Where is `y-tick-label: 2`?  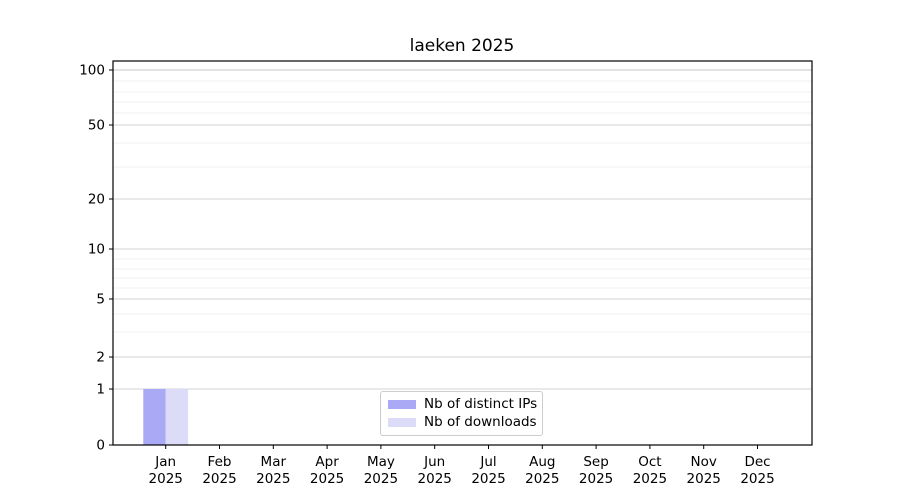 y-tick-label: 2 is located at coordinates (100, 358).